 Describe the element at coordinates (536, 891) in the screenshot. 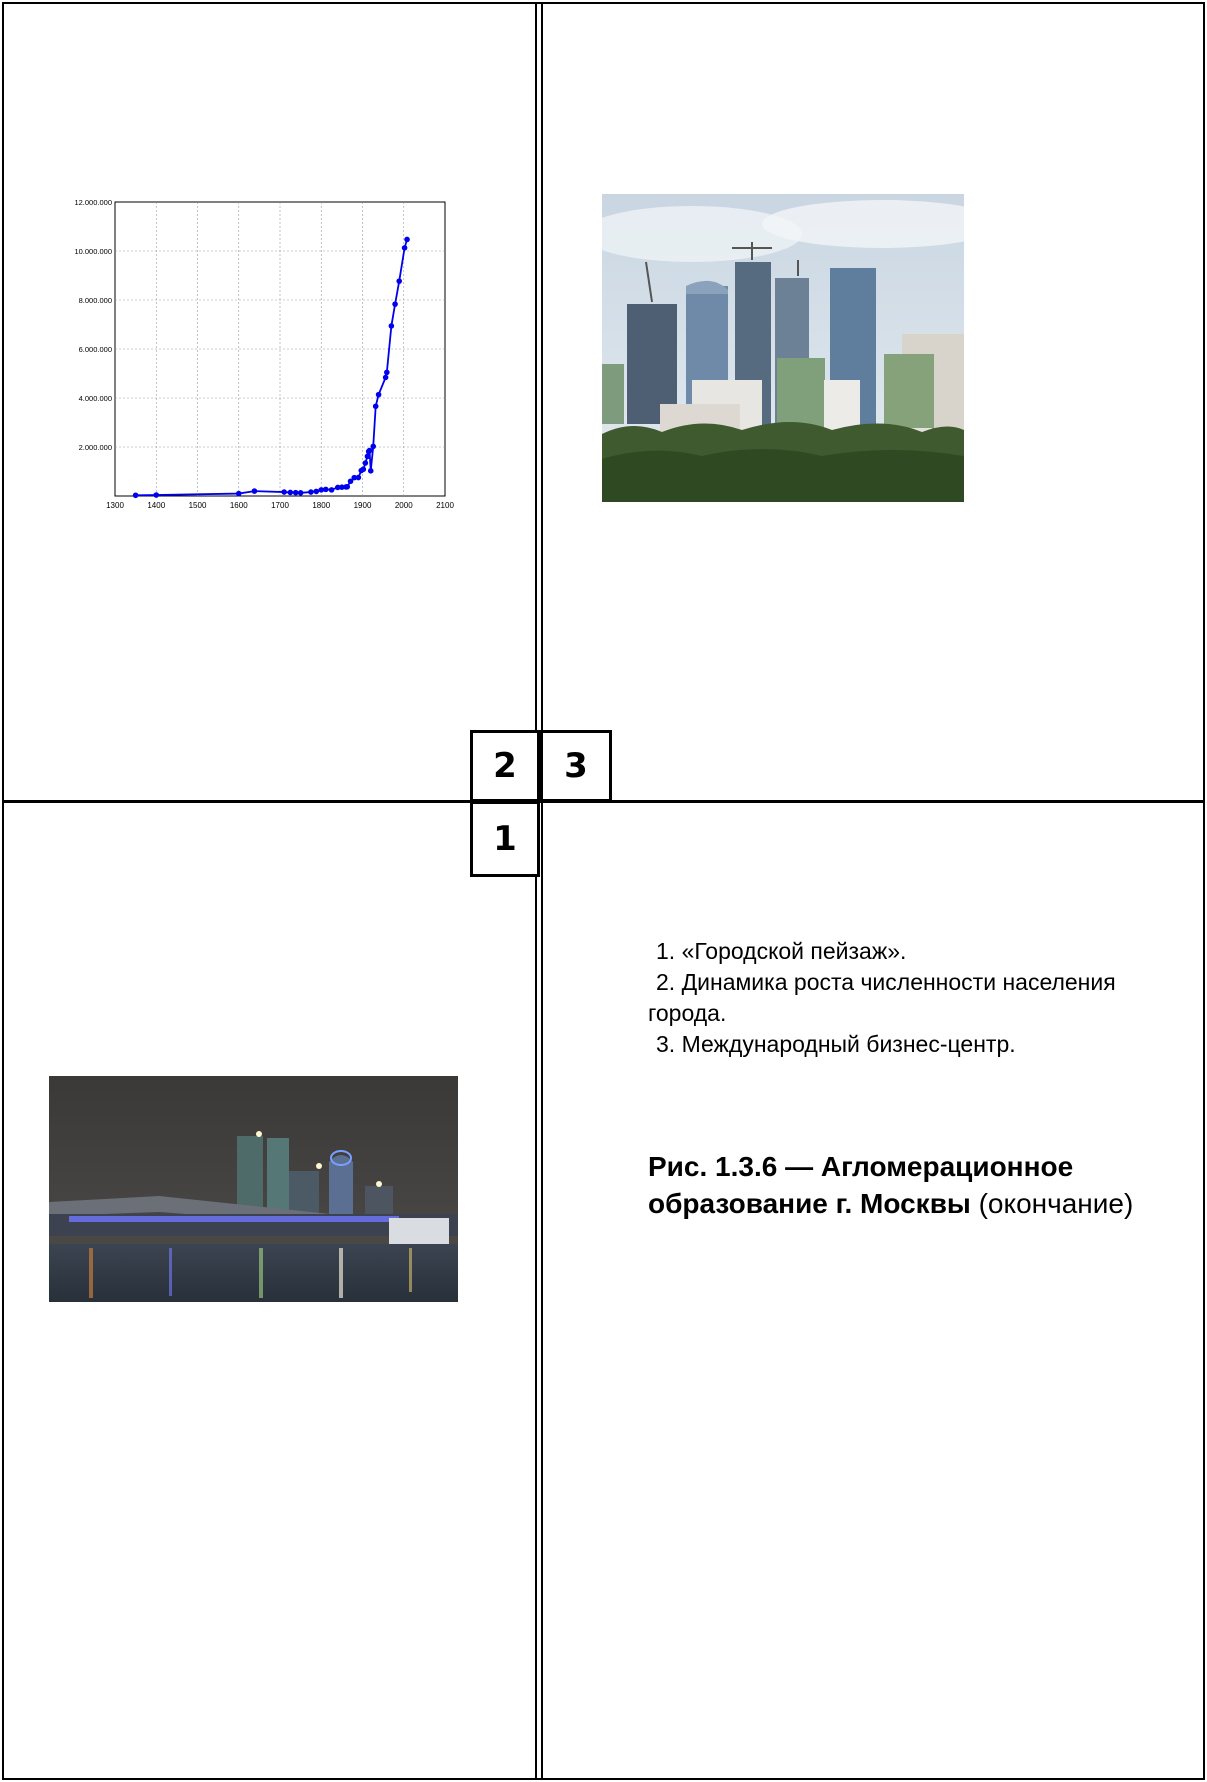

I see `vertical-divider-left` at that location.